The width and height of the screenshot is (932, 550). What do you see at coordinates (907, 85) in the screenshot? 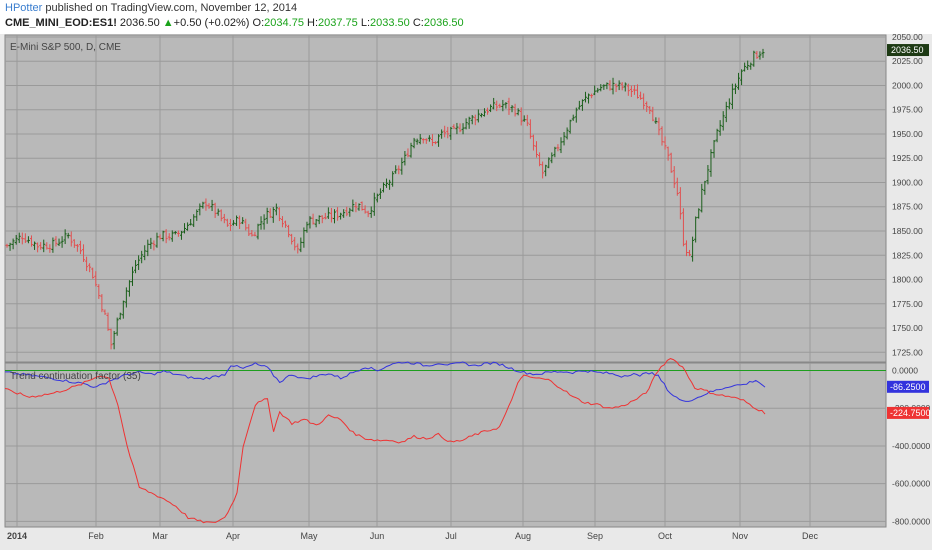
I see `price-tick-label: 2000.00` at bounding box center [907, 85].